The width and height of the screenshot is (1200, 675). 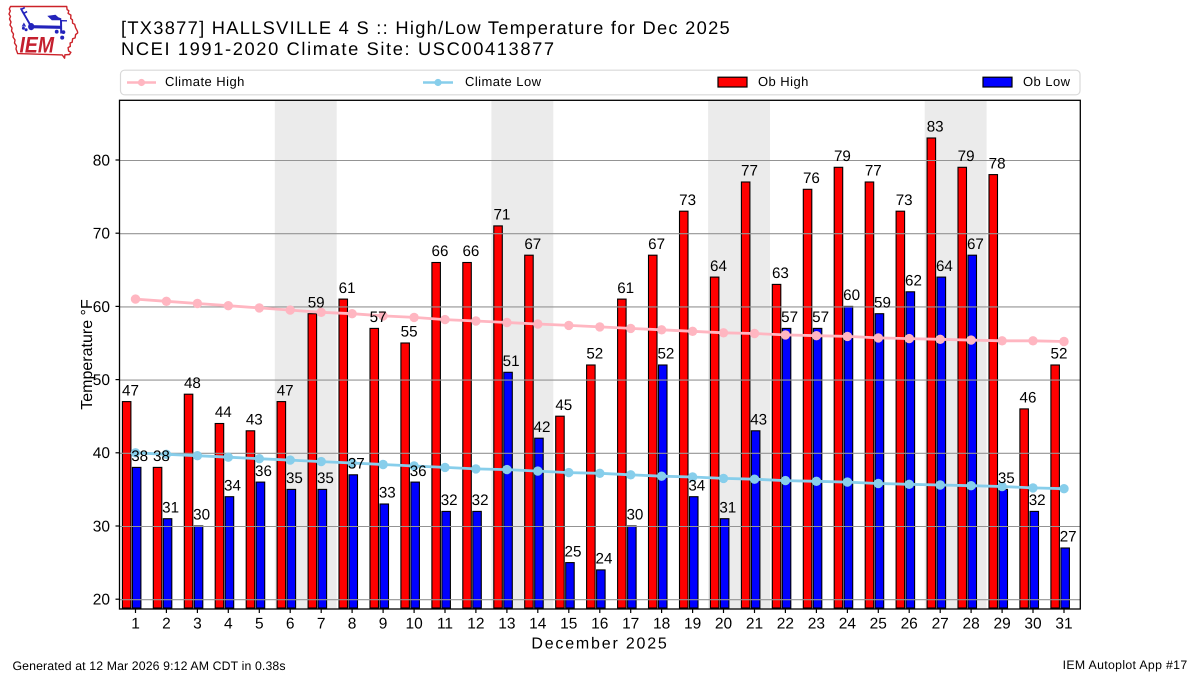 What do you see at coordinates (882, 302) in the screenshot?
I see `svg-text: 59` at bounding box center [882, 302].